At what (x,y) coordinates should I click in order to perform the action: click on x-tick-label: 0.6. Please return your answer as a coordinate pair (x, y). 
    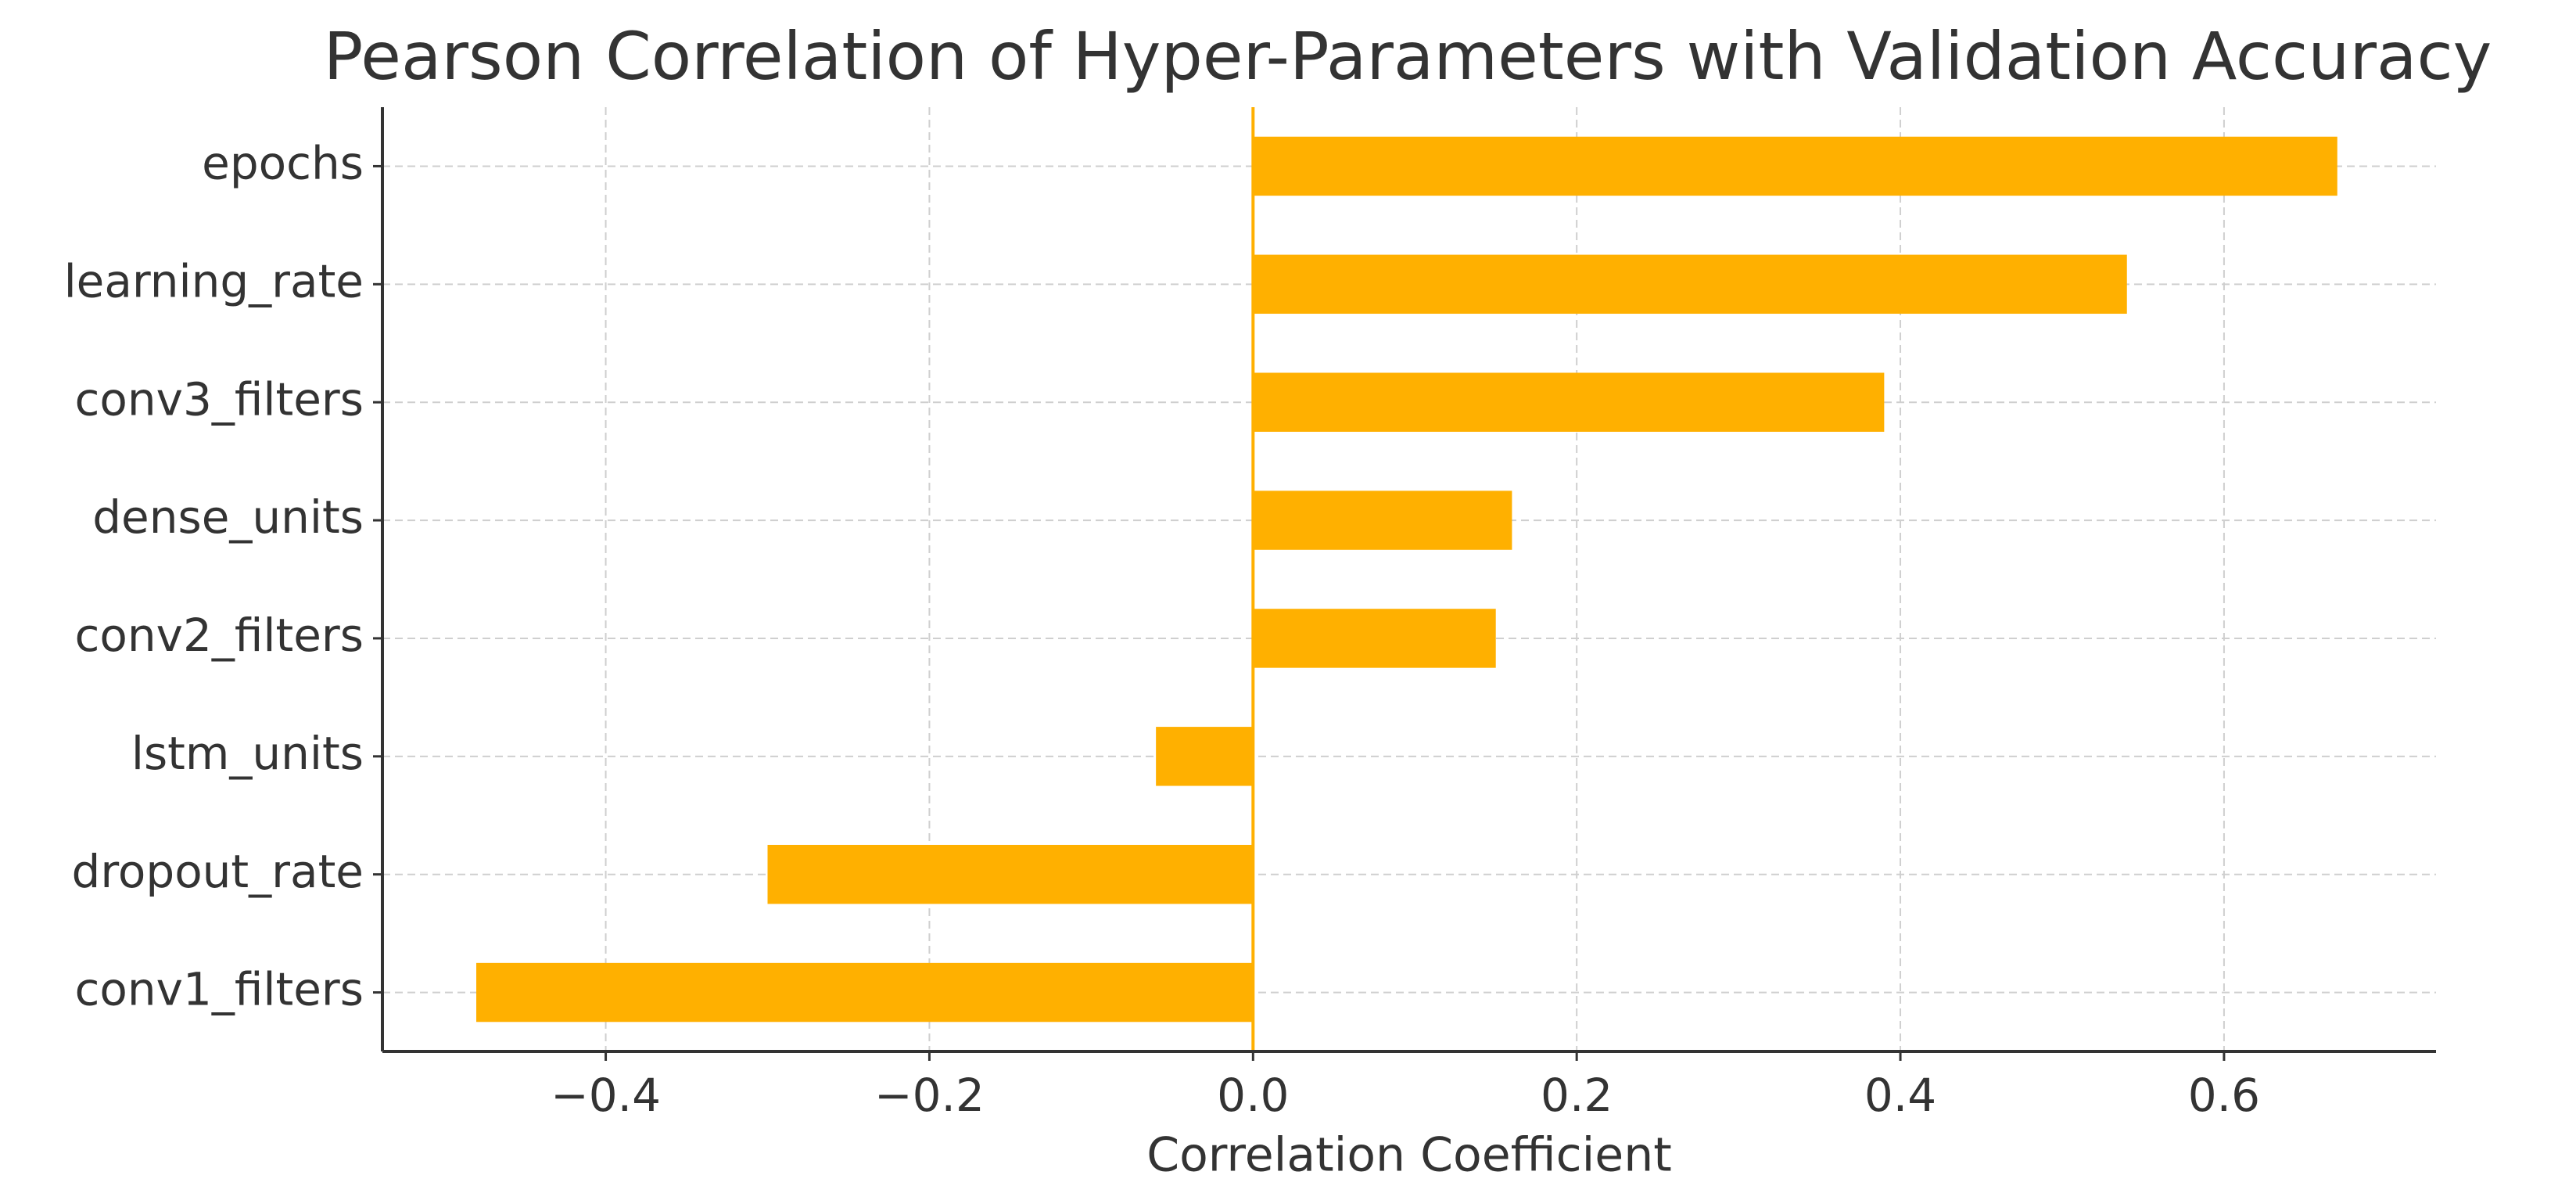
    Looking at the image, I should click on (2224, 1095).